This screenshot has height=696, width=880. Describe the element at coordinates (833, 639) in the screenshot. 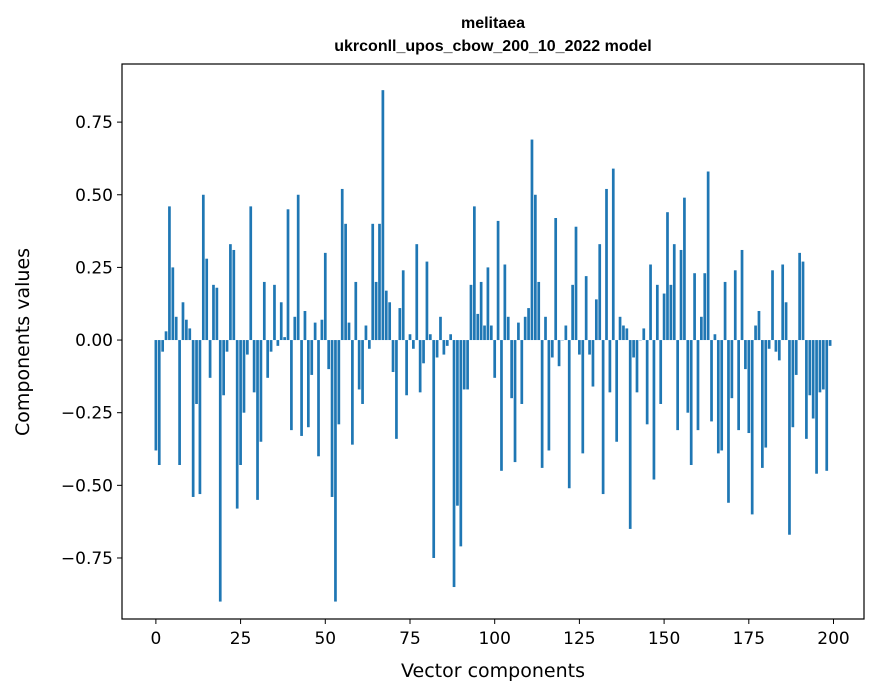

I see `x-tick-label: 200` at that location.